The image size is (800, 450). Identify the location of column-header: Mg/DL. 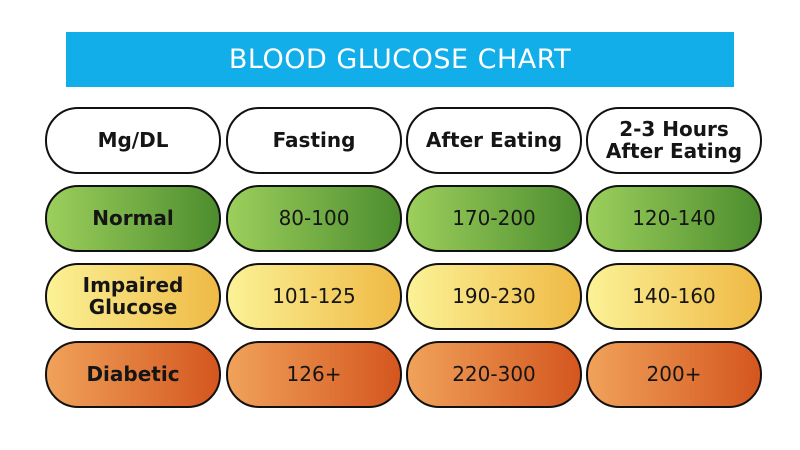
(133, 140).